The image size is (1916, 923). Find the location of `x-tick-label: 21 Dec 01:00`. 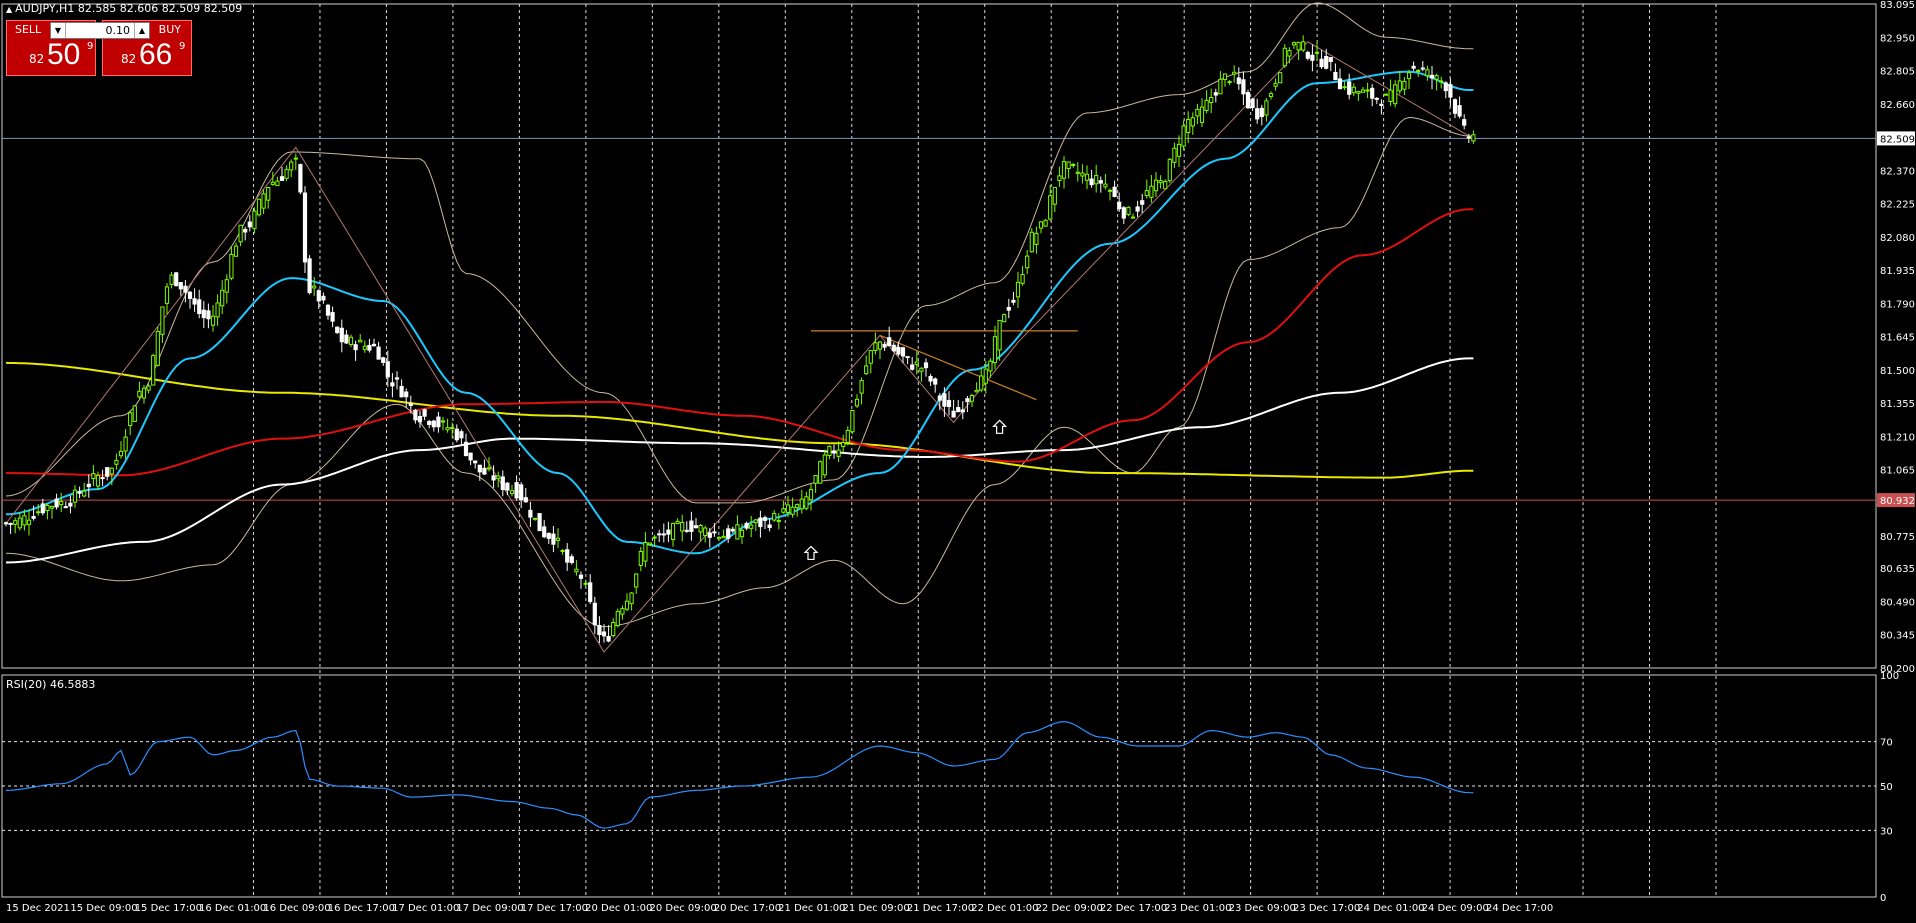

x-tick-label: 21 Dec 01:00 is located at coordinates (811, 908).